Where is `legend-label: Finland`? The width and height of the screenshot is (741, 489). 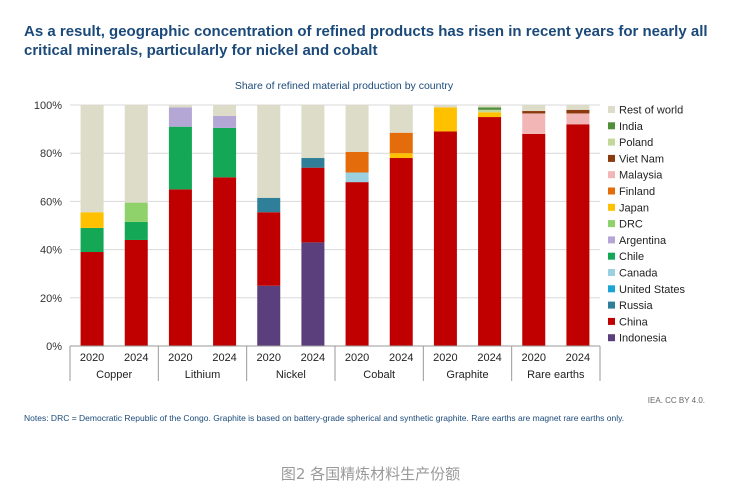 legend-label: Finland is located at coordinates (637, 192).